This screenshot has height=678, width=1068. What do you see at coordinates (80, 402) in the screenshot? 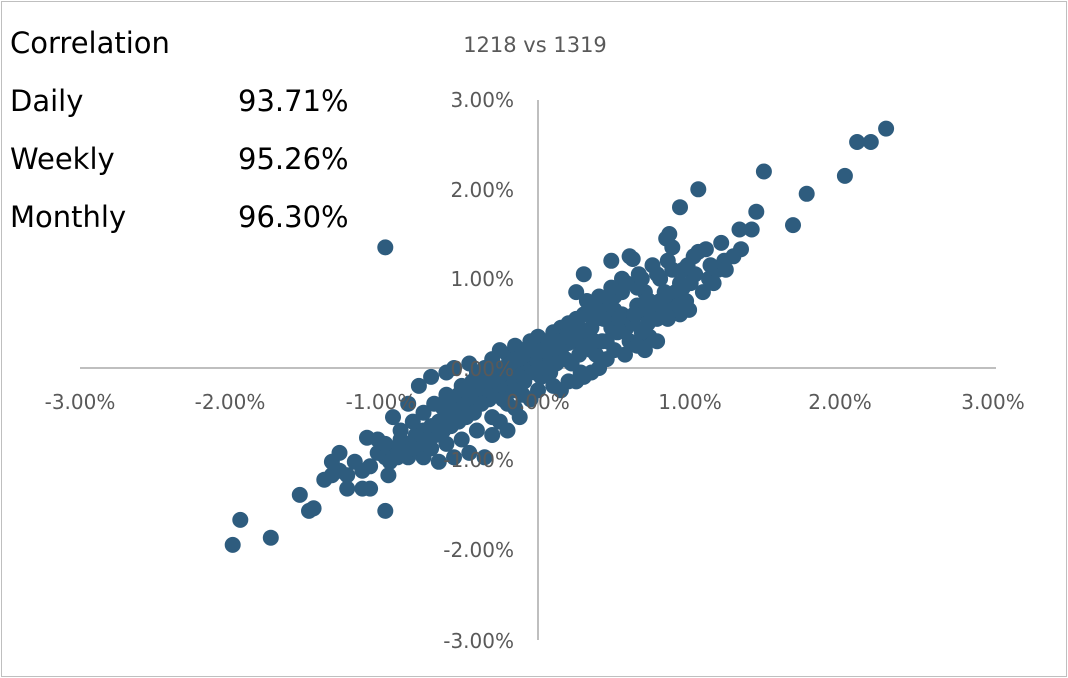
I see `x-tick-label: -3.00%` at bounding box center [80, 402].